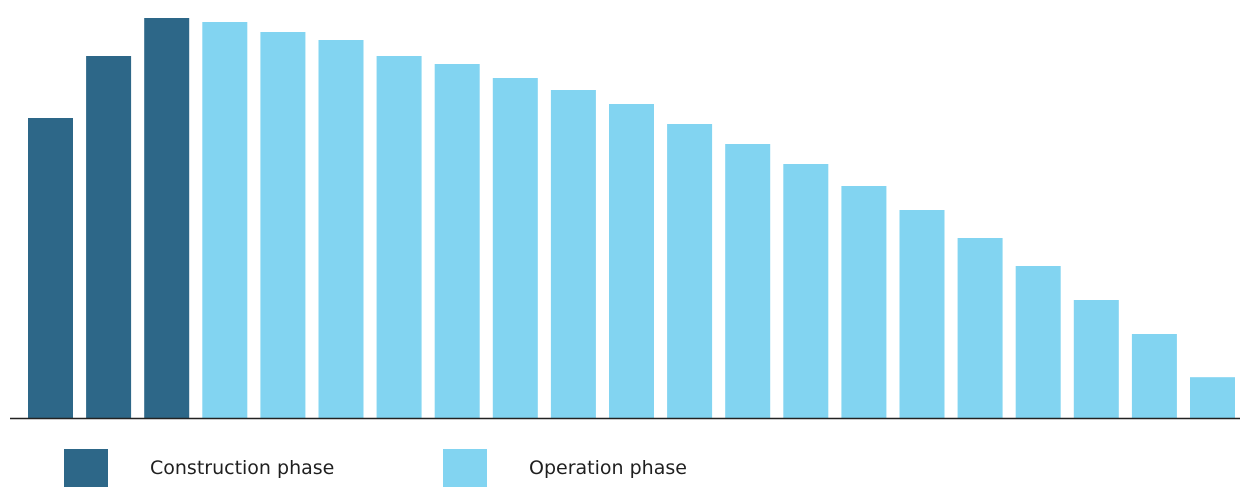  I want to click on legend-swatch-operation, so click(465, 468).